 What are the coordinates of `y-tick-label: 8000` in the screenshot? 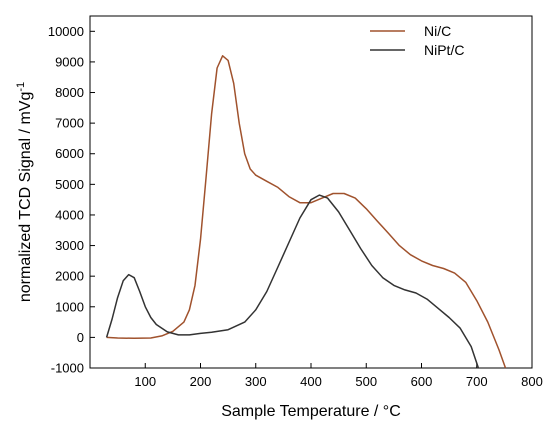 It's located at (69, 92).